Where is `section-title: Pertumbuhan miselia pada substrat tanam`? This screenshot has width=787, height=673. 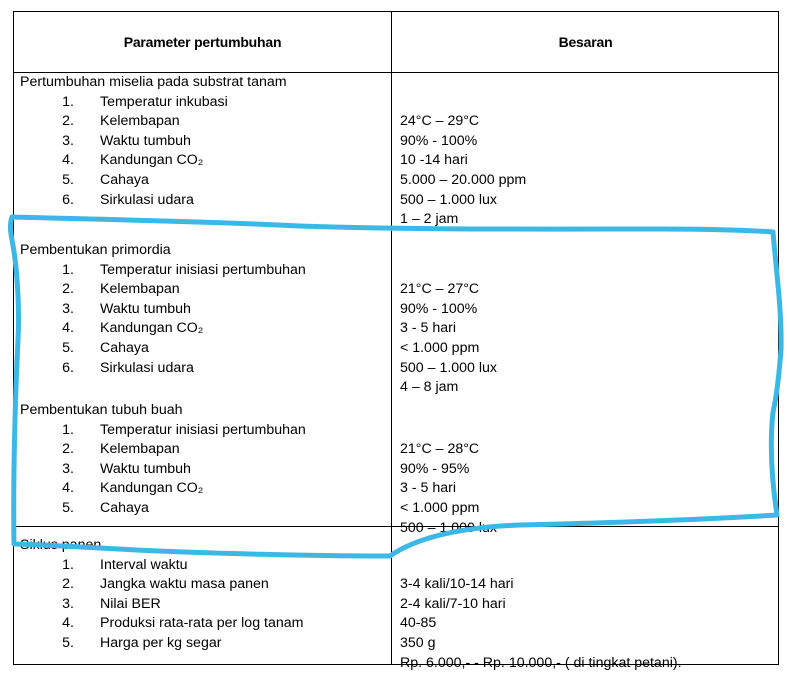
section-title: Pertumbuhan miselia pada substrat tanam is located at coordinates (153, 82).